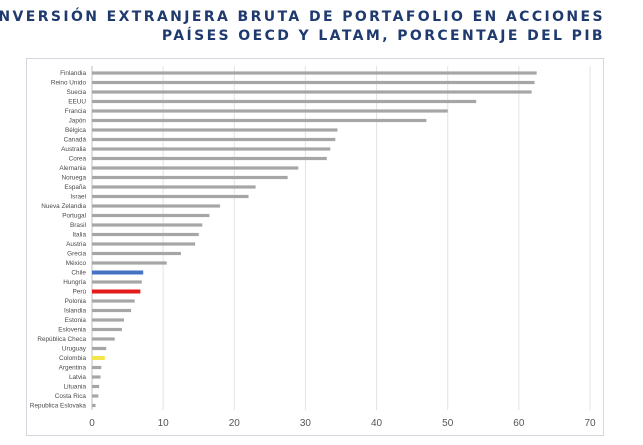  I want to click on bar-per-, so click(116, 291).